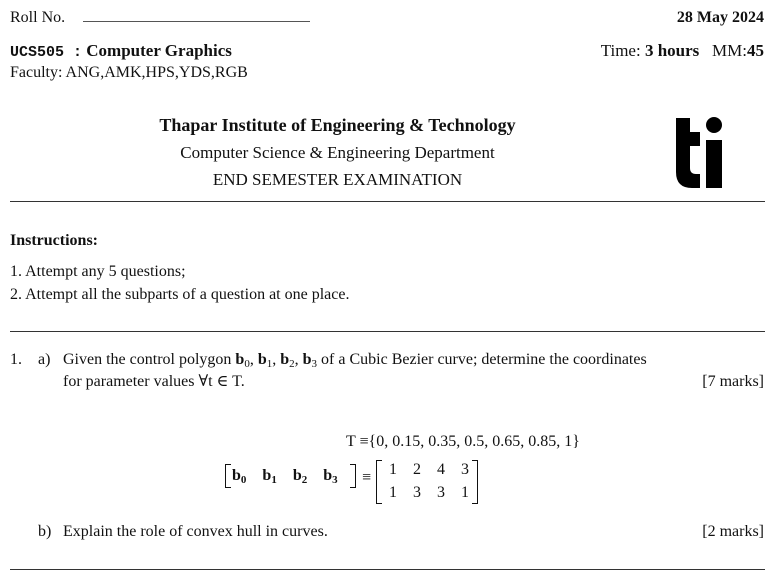 The image size is (771, 576). Describe the element at coordinates (729, 50) in the screenshot. I see `mm-label: MM:` at that location.